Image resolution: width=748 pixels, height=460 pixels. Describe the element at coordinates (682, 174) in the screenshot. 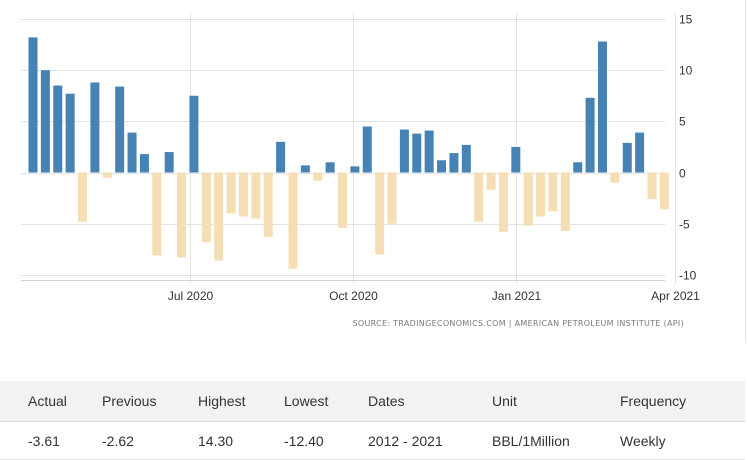

I see `y-tick-label: 0` at that location.